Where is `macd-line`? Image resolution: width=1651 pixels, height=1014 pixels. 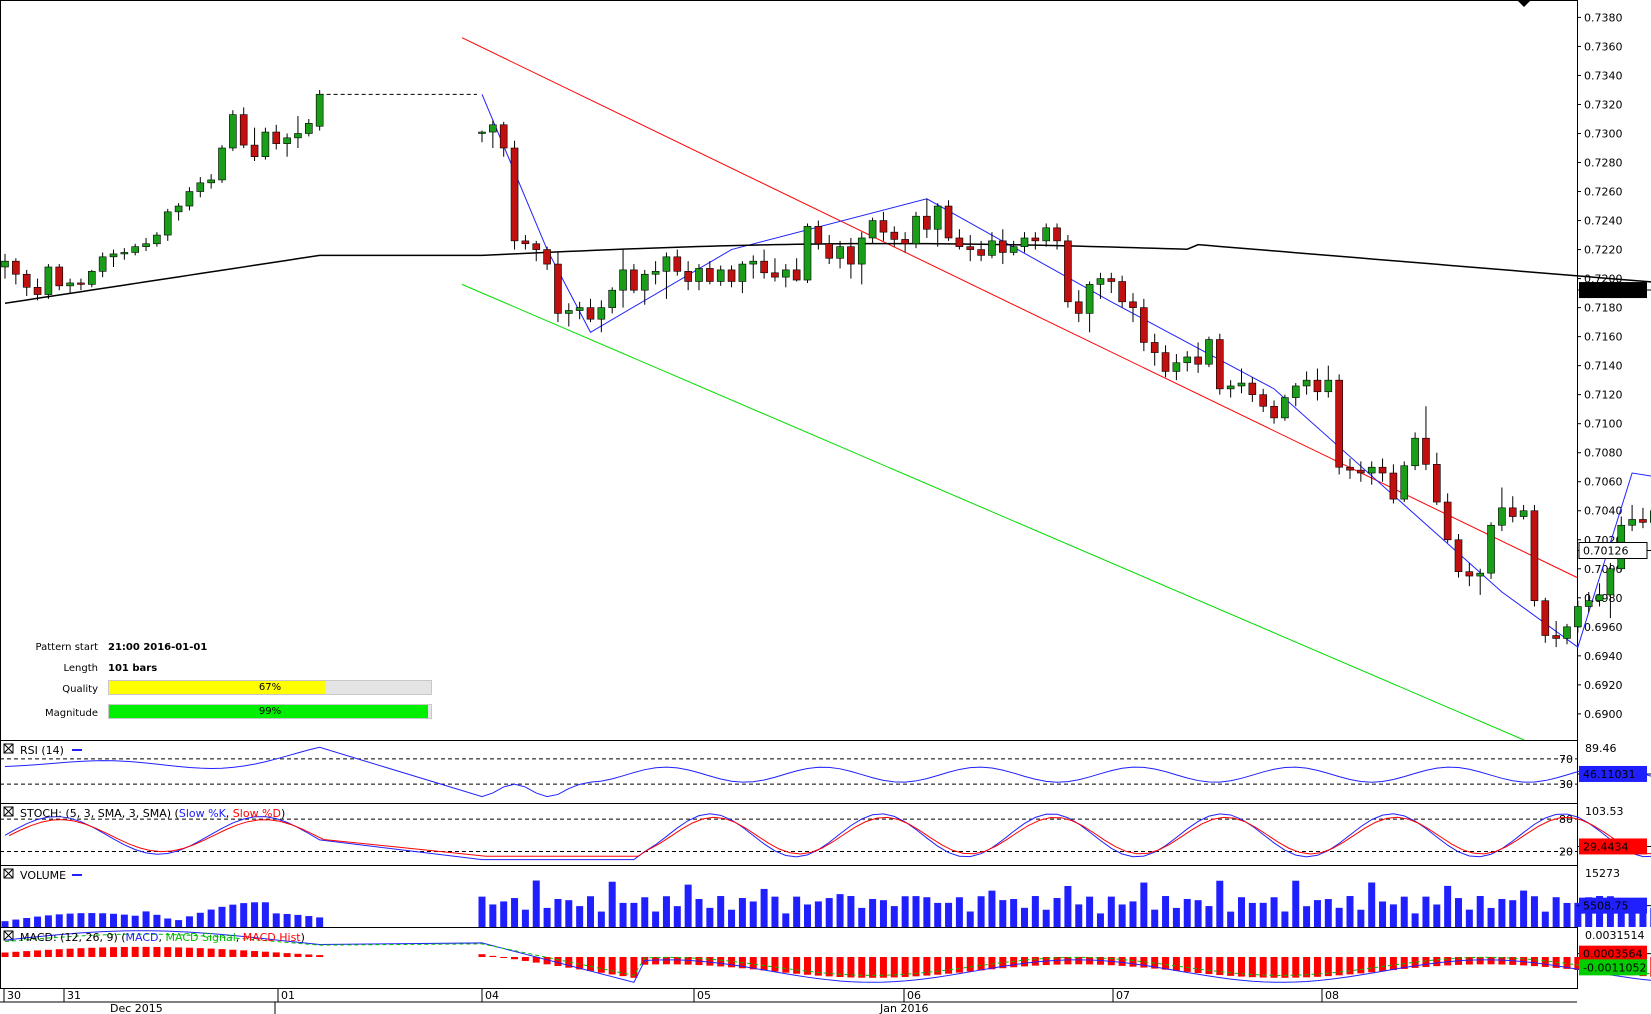 macd-line is located at coordinates (827, 956).